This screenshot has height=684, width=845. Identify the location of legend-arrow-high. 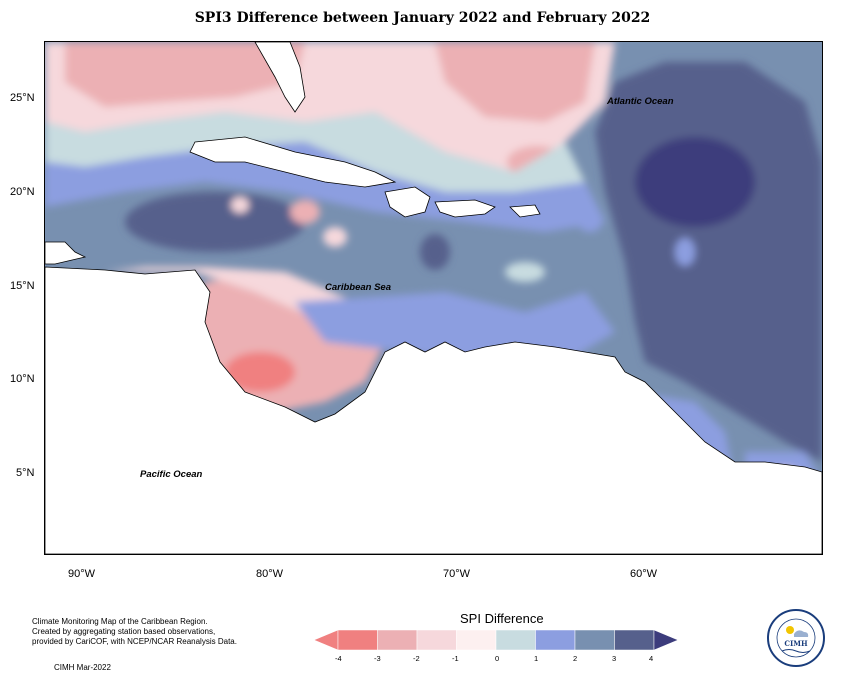
(666, 640).